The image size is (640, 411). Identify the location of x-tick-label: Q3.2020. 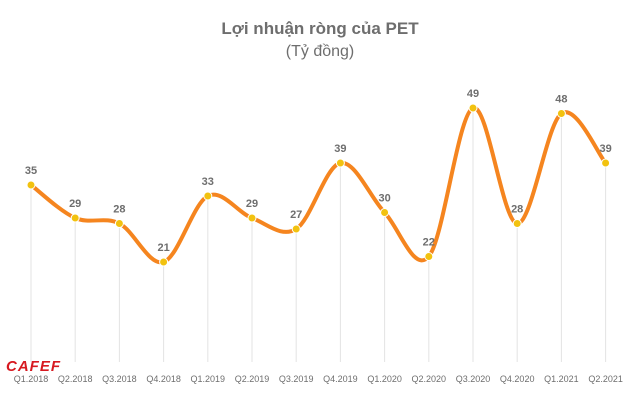
(473, 379).